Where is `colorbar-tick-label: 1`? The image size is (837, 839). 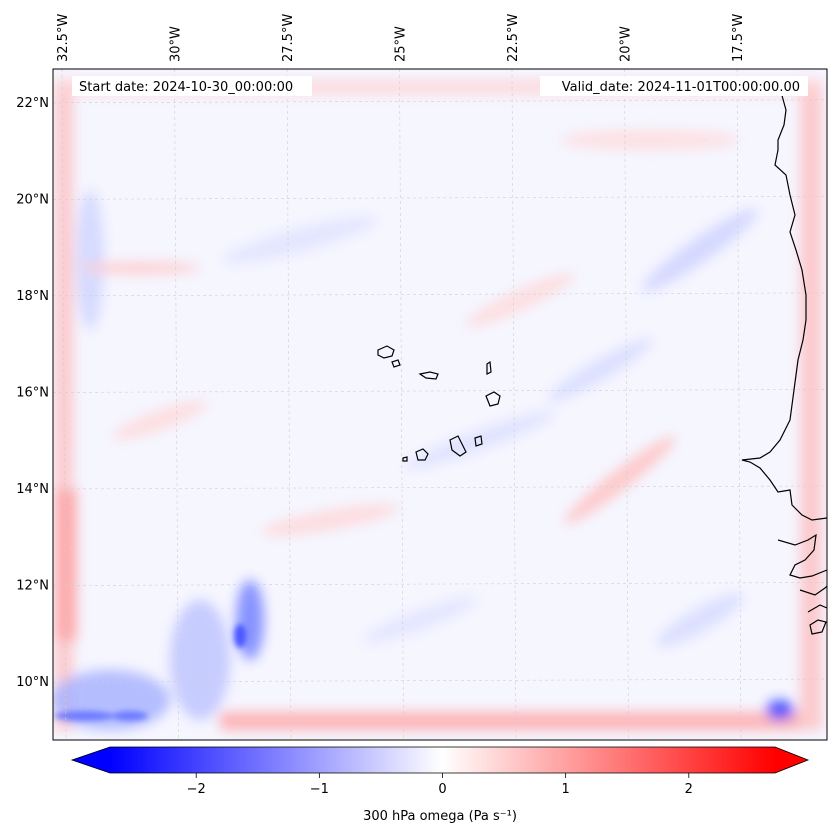
colorbar-tick-label: 1 is located at coordinates (566, 789).